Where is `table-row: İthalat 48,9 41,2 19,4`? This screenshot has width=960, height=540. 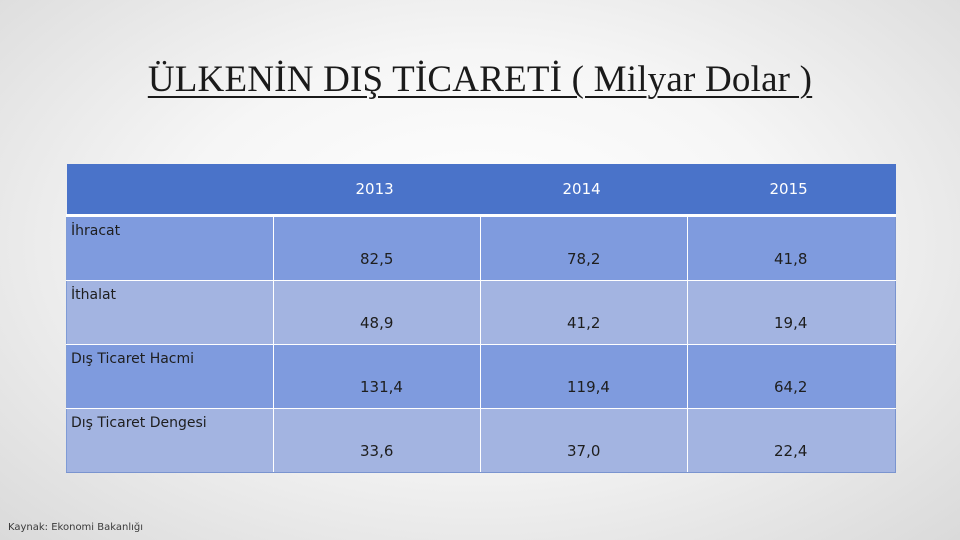 table-row: İthalat 48,9 41,2 19,4 is located at coordinates (481, 312).